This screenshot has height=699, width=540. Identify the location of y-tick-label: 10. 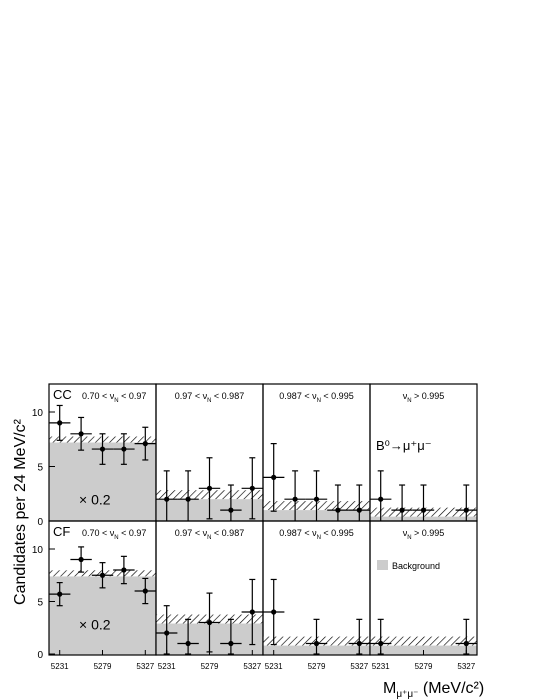
(38, 550).